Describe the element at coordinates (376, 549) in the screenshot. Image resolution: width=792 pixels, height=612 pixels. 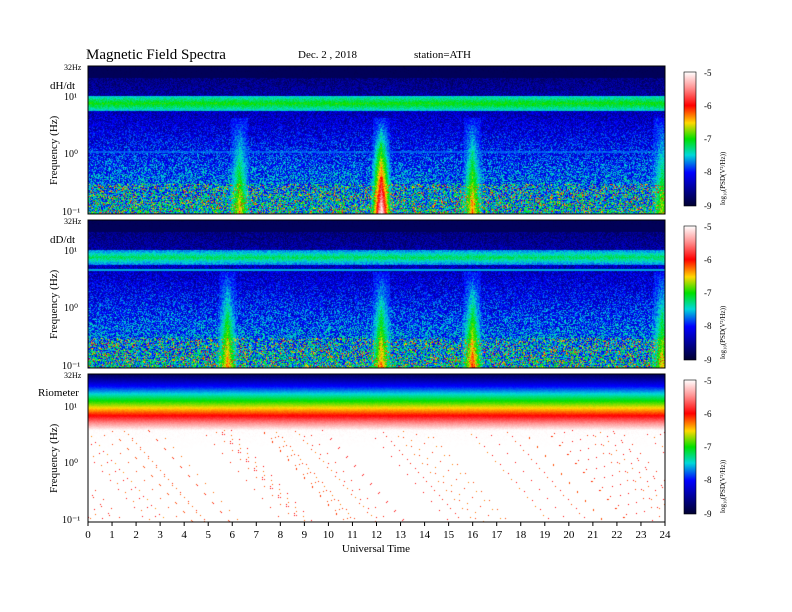
I see `x-axis-label: Universal Time` at that location.